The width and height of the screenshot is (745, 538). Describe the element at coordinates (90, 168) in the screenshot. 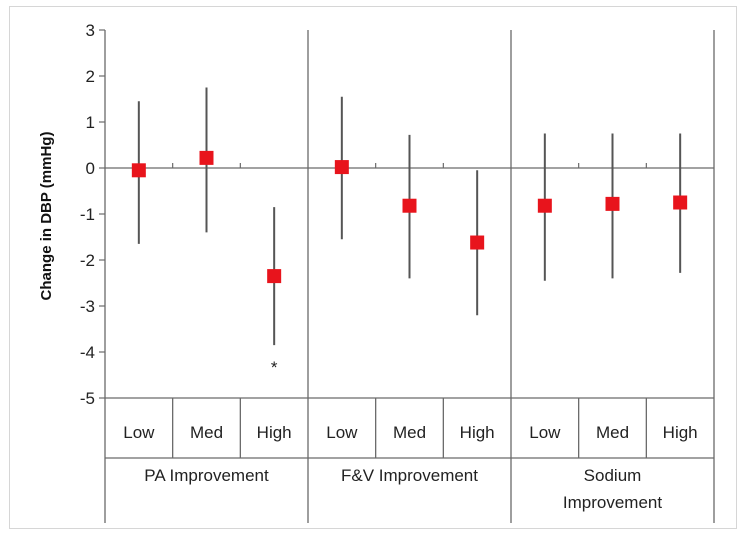

I see `y-tick-label: 0` at that location.